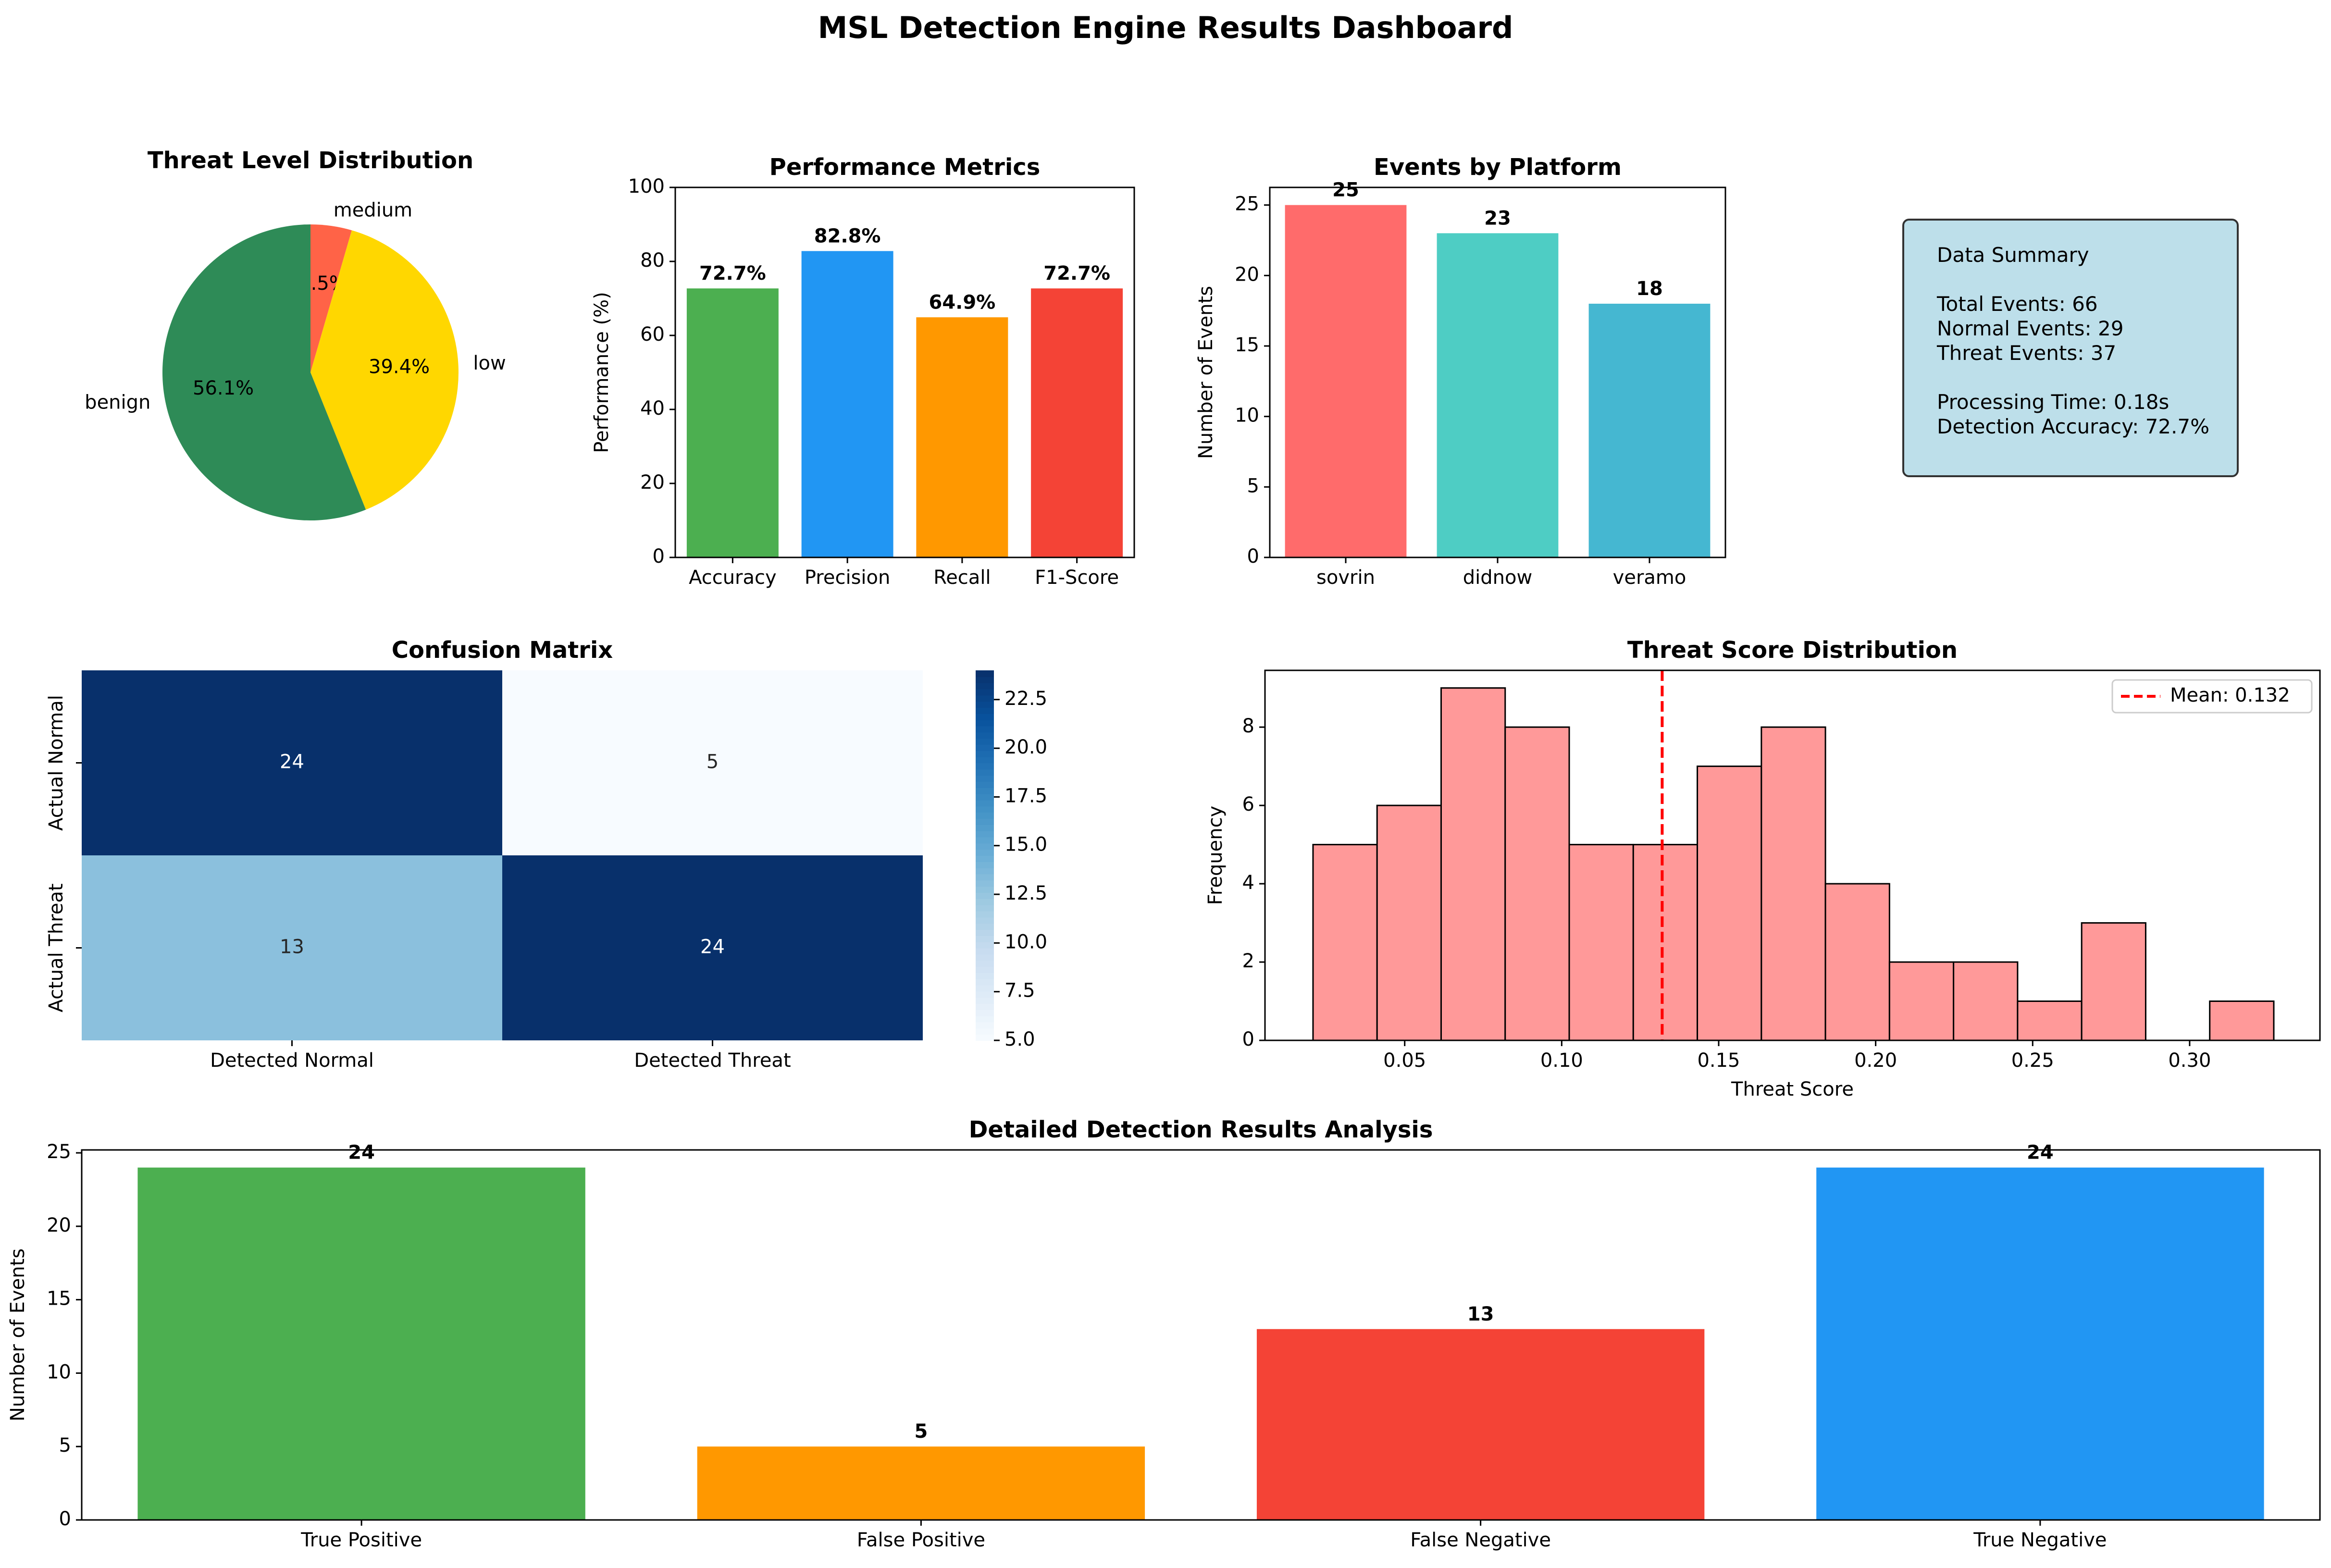 This screenshot has height=1568, width=2331. I want to click on histogram-ylabel: Frequency, so click(1215, 855).